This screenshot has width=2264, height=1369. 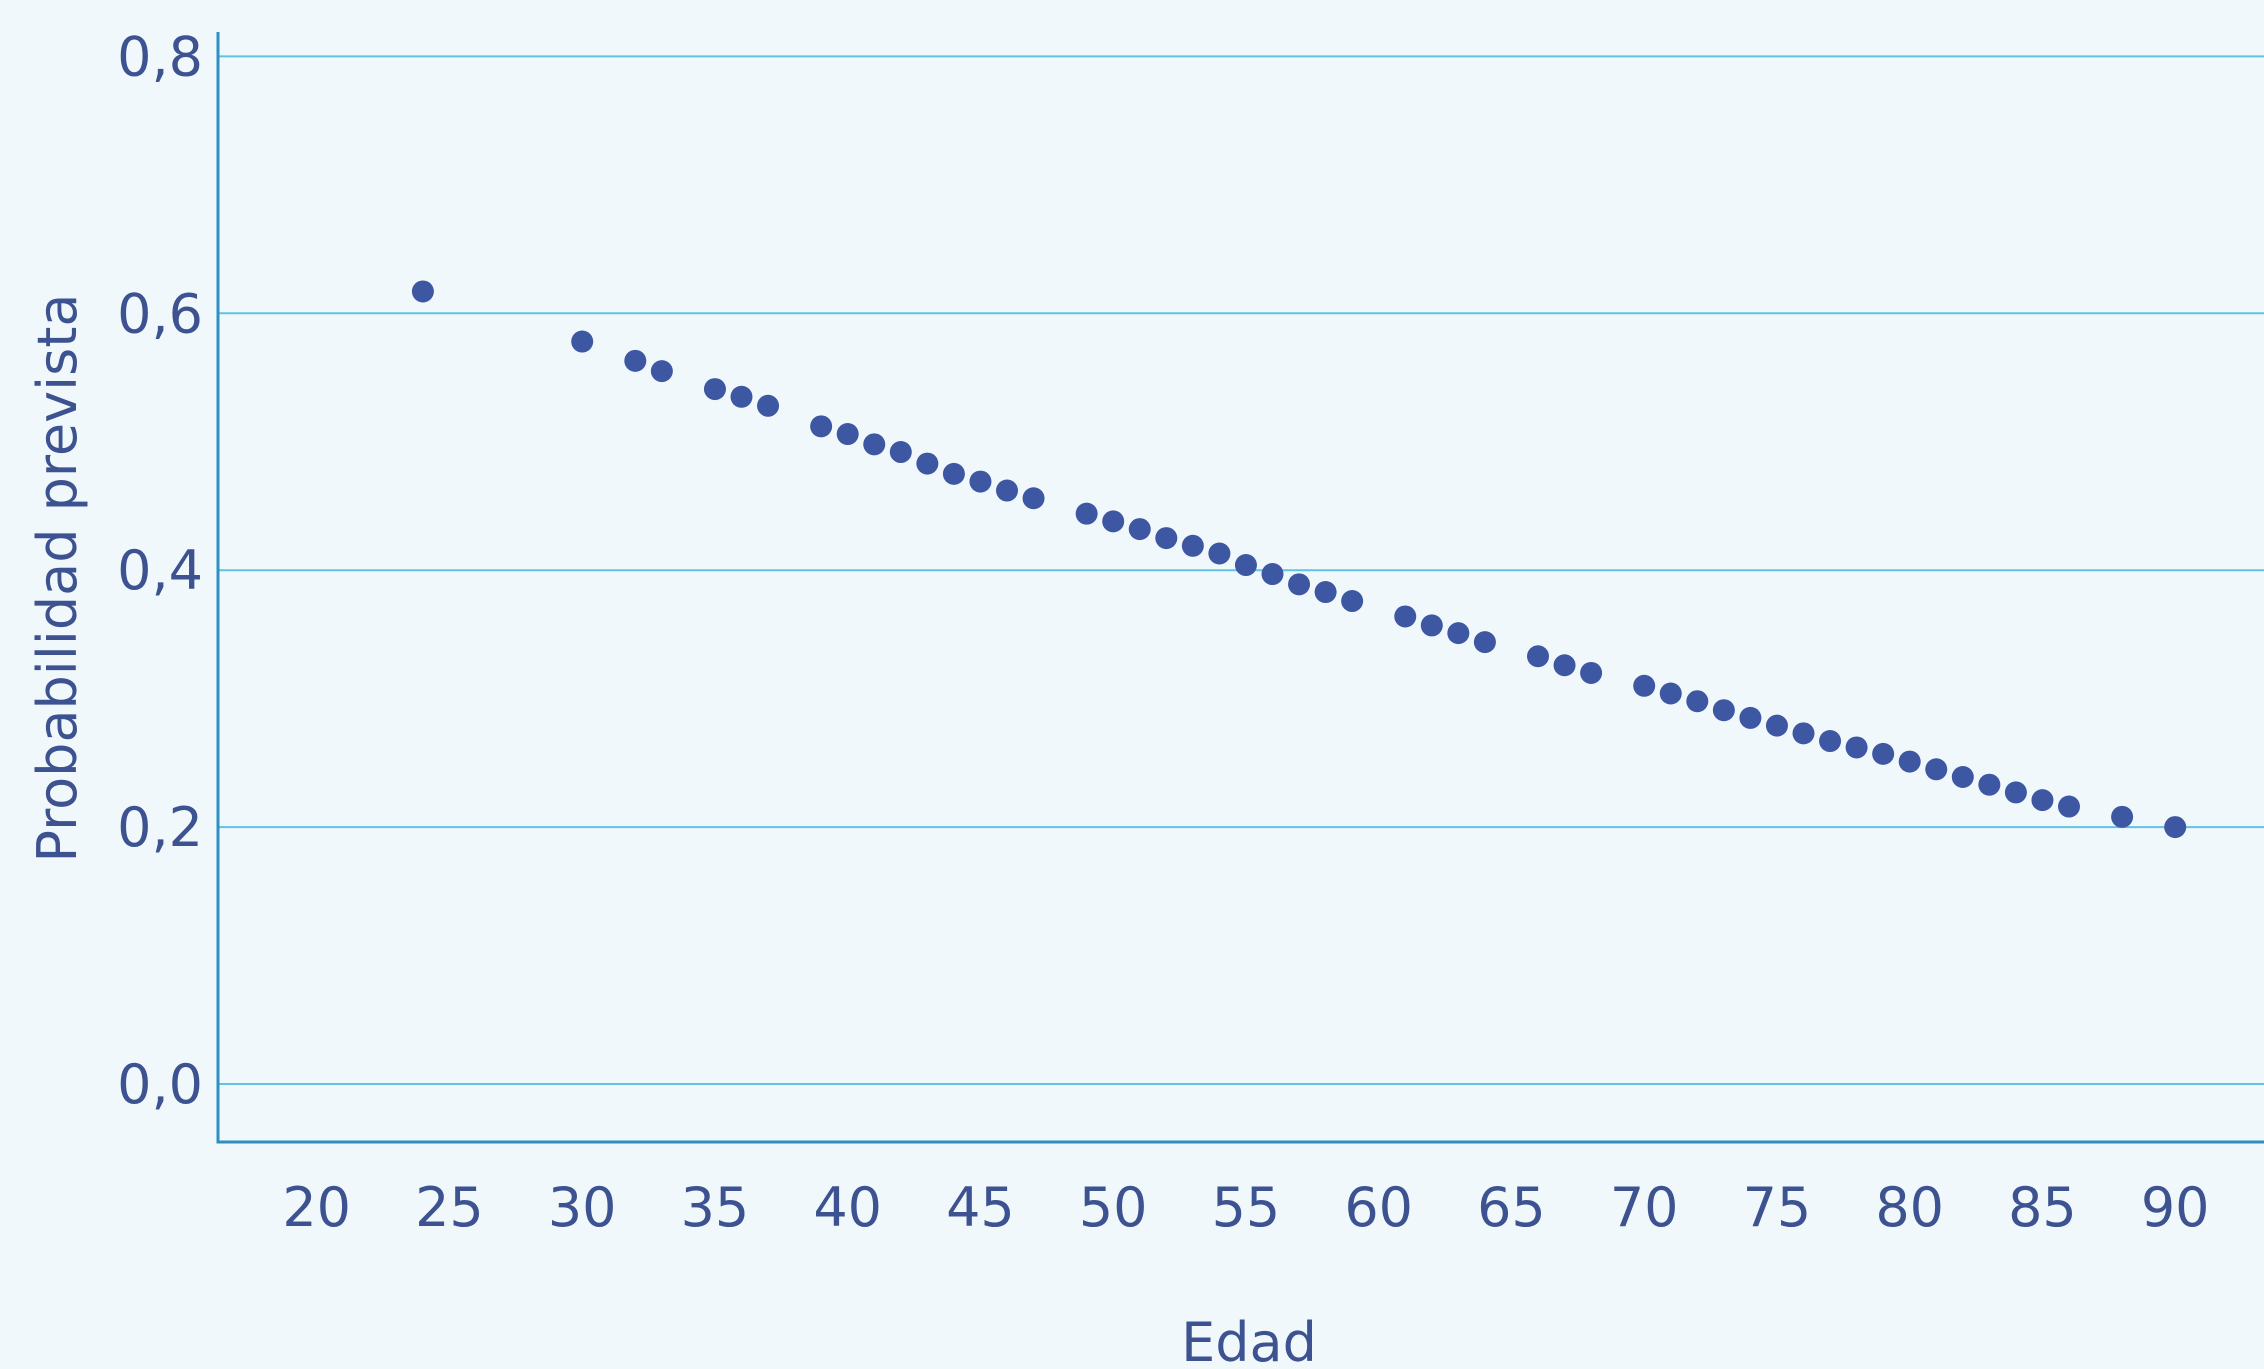 I want to click on y-axis-title: Probabilidad prevista, so click(x=57, y=577).